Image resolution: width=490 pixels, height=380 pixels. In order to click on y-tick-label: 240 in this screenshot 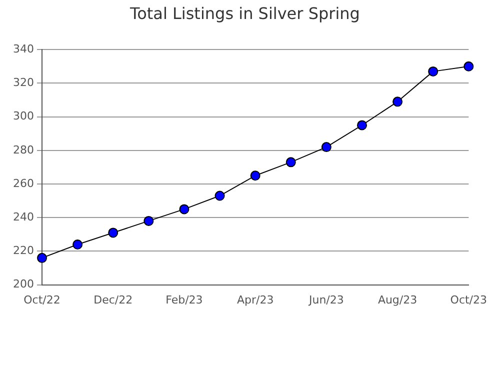, I will do `click(23, 217)`.